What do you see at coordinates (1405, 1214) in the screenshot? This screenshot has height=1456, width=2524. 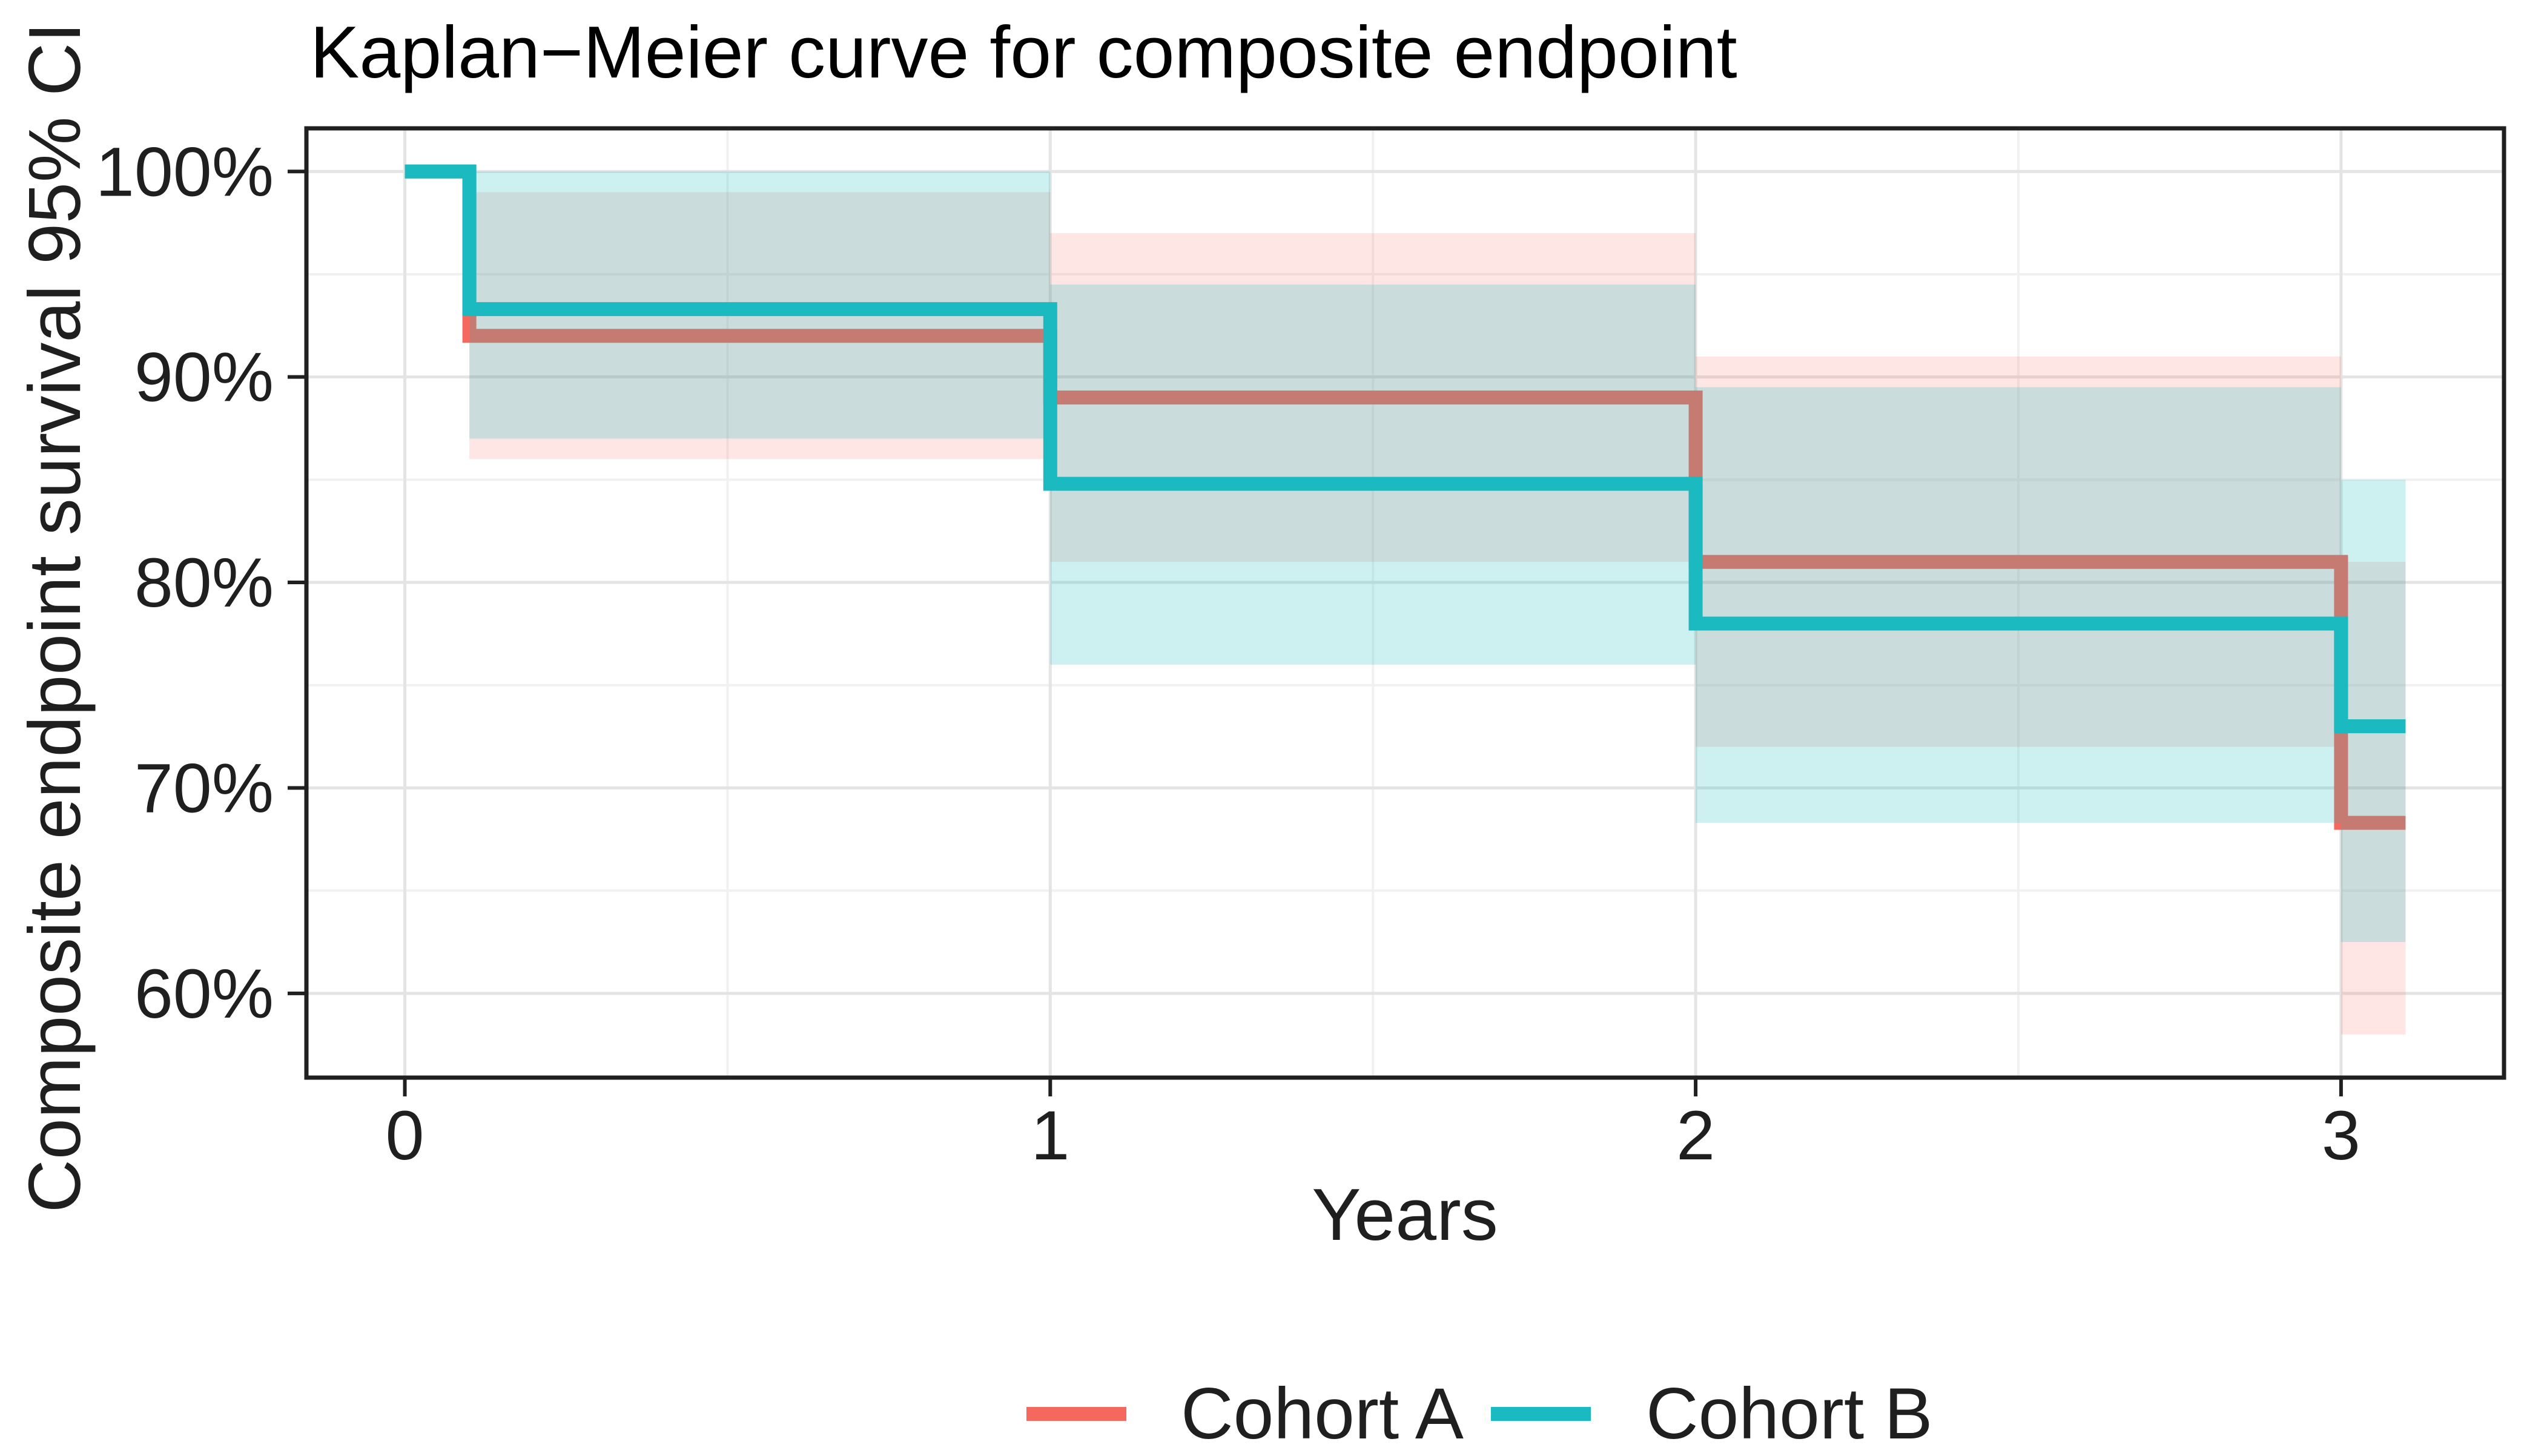 I see `x-axis-title: Years` at bounding box center [1405, 1214].